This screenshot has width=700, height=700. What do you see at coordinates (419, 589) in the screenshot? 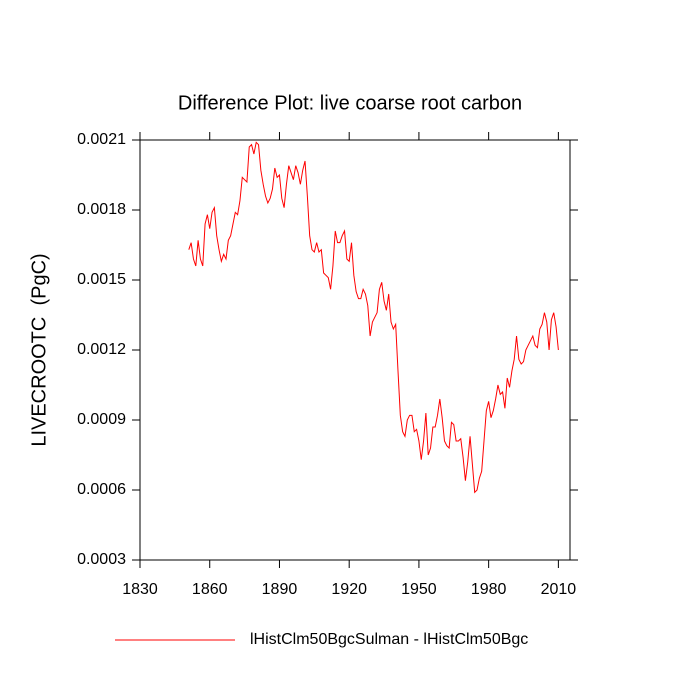
I see `x-tick-label: 1950` at bounding box center [419, 589].